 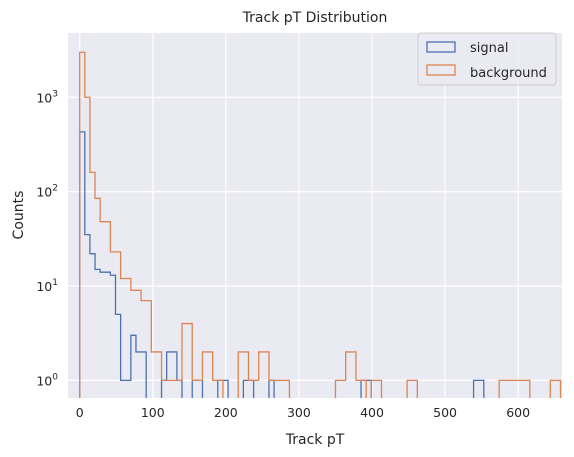 What do you see at coordinates (47, 192) in the screenshot?
I see `y-tick-label: 10²` at bounding box center [47, 192].